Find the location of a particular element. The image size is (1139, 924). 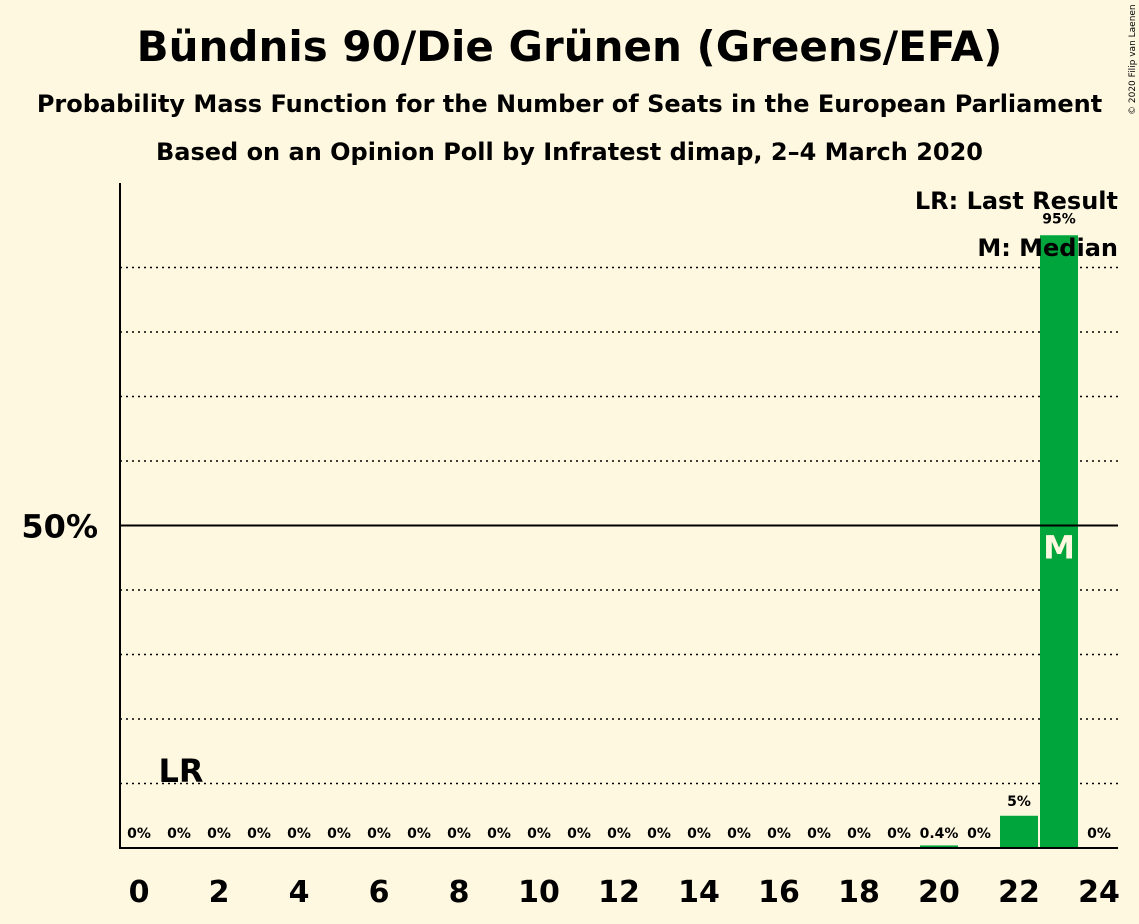

legend-entry: M: Median is located at coordinates (1047, 248).